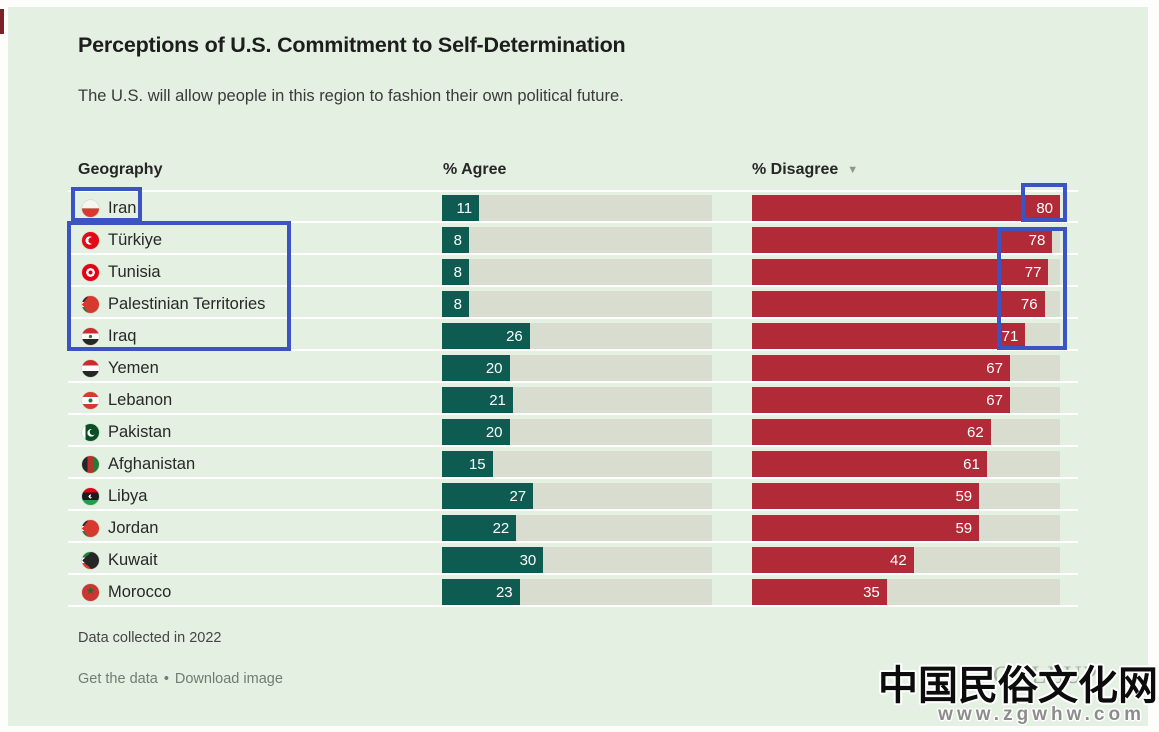  I want to click on disagree-track: 59, so click(906, 528).